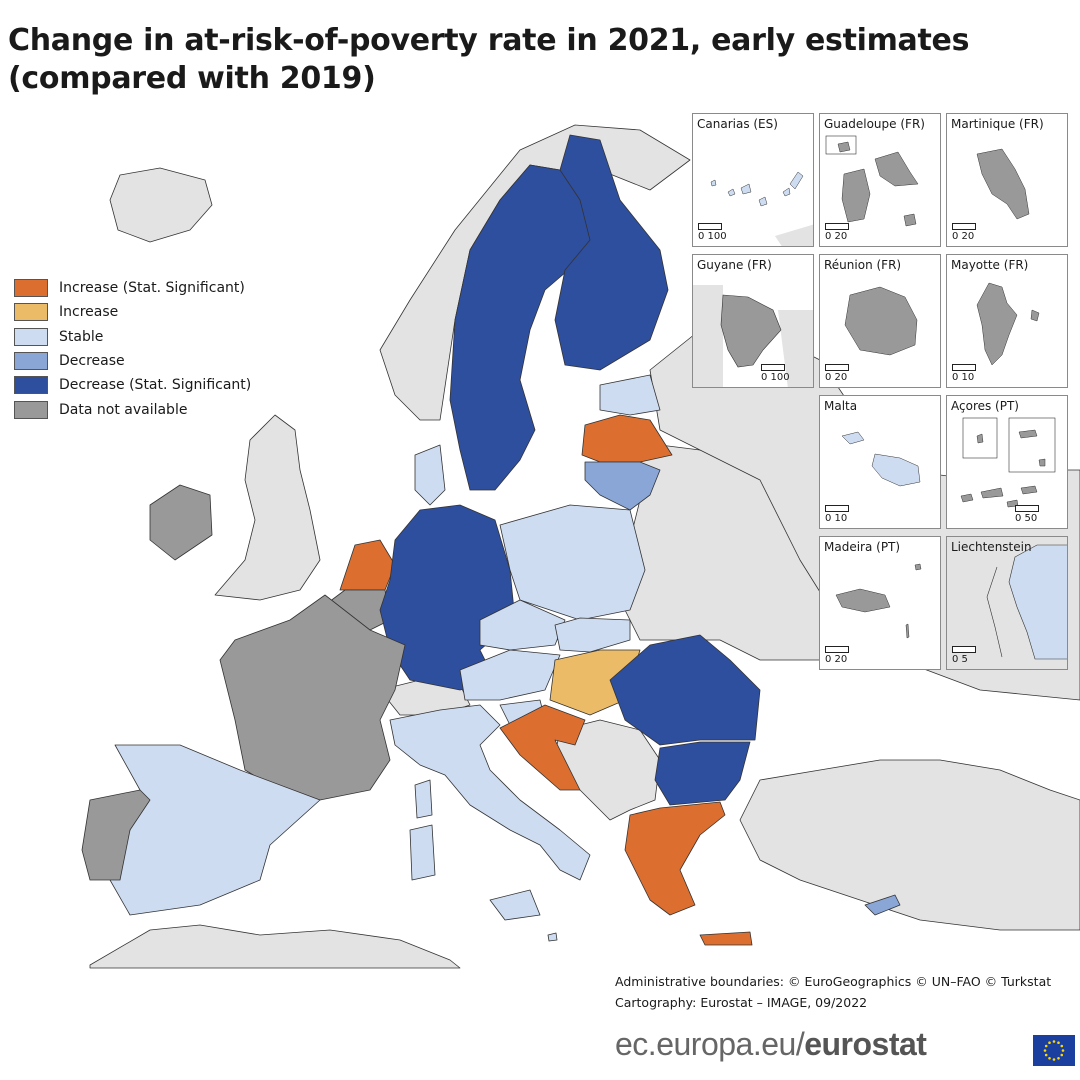 The image size is (1080, 1080). I want to click on inset-malta-map, so click(881, 459).